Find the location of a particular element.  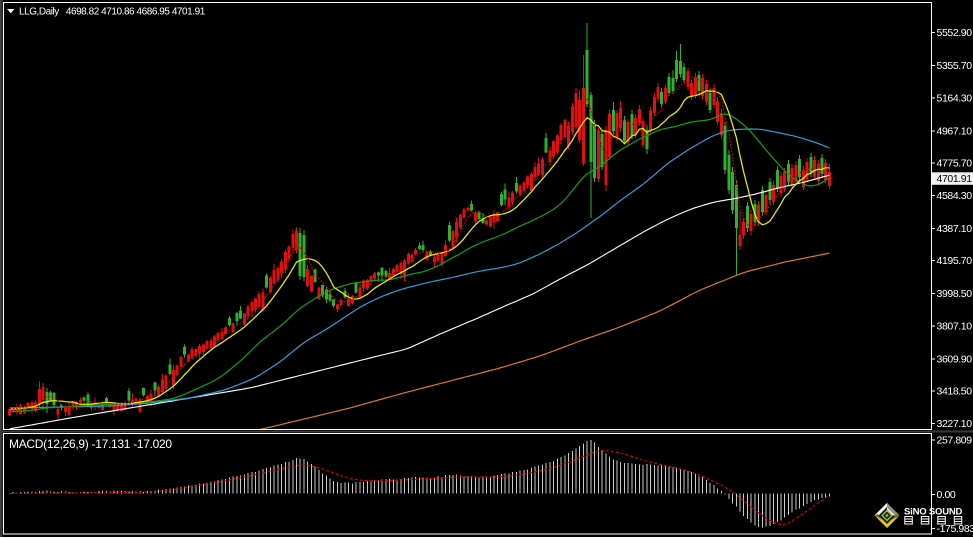

svg-text: 5355.70 is located at coordinates (955, 66).